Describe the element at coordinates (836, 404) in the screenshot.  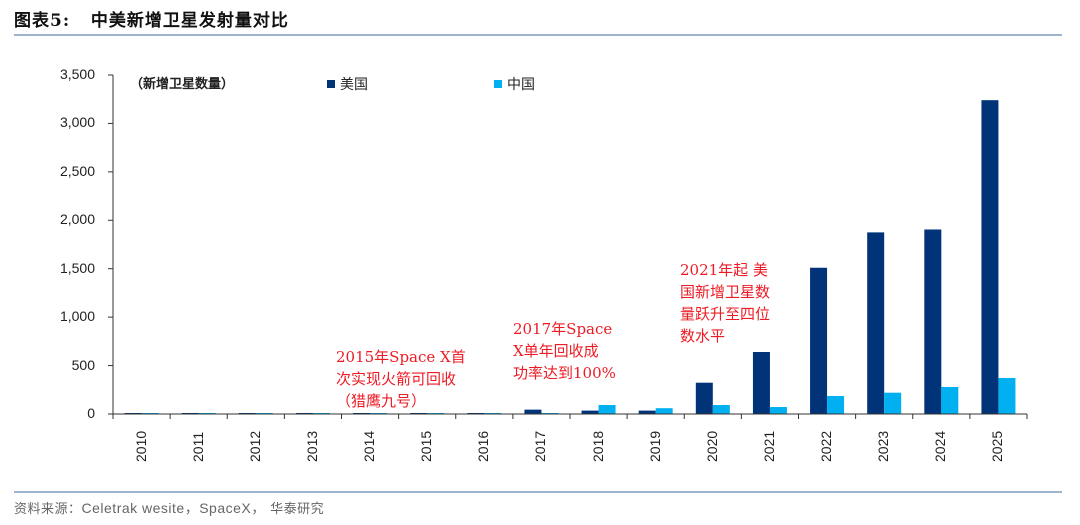
I see `bar-china-2022` at that location.